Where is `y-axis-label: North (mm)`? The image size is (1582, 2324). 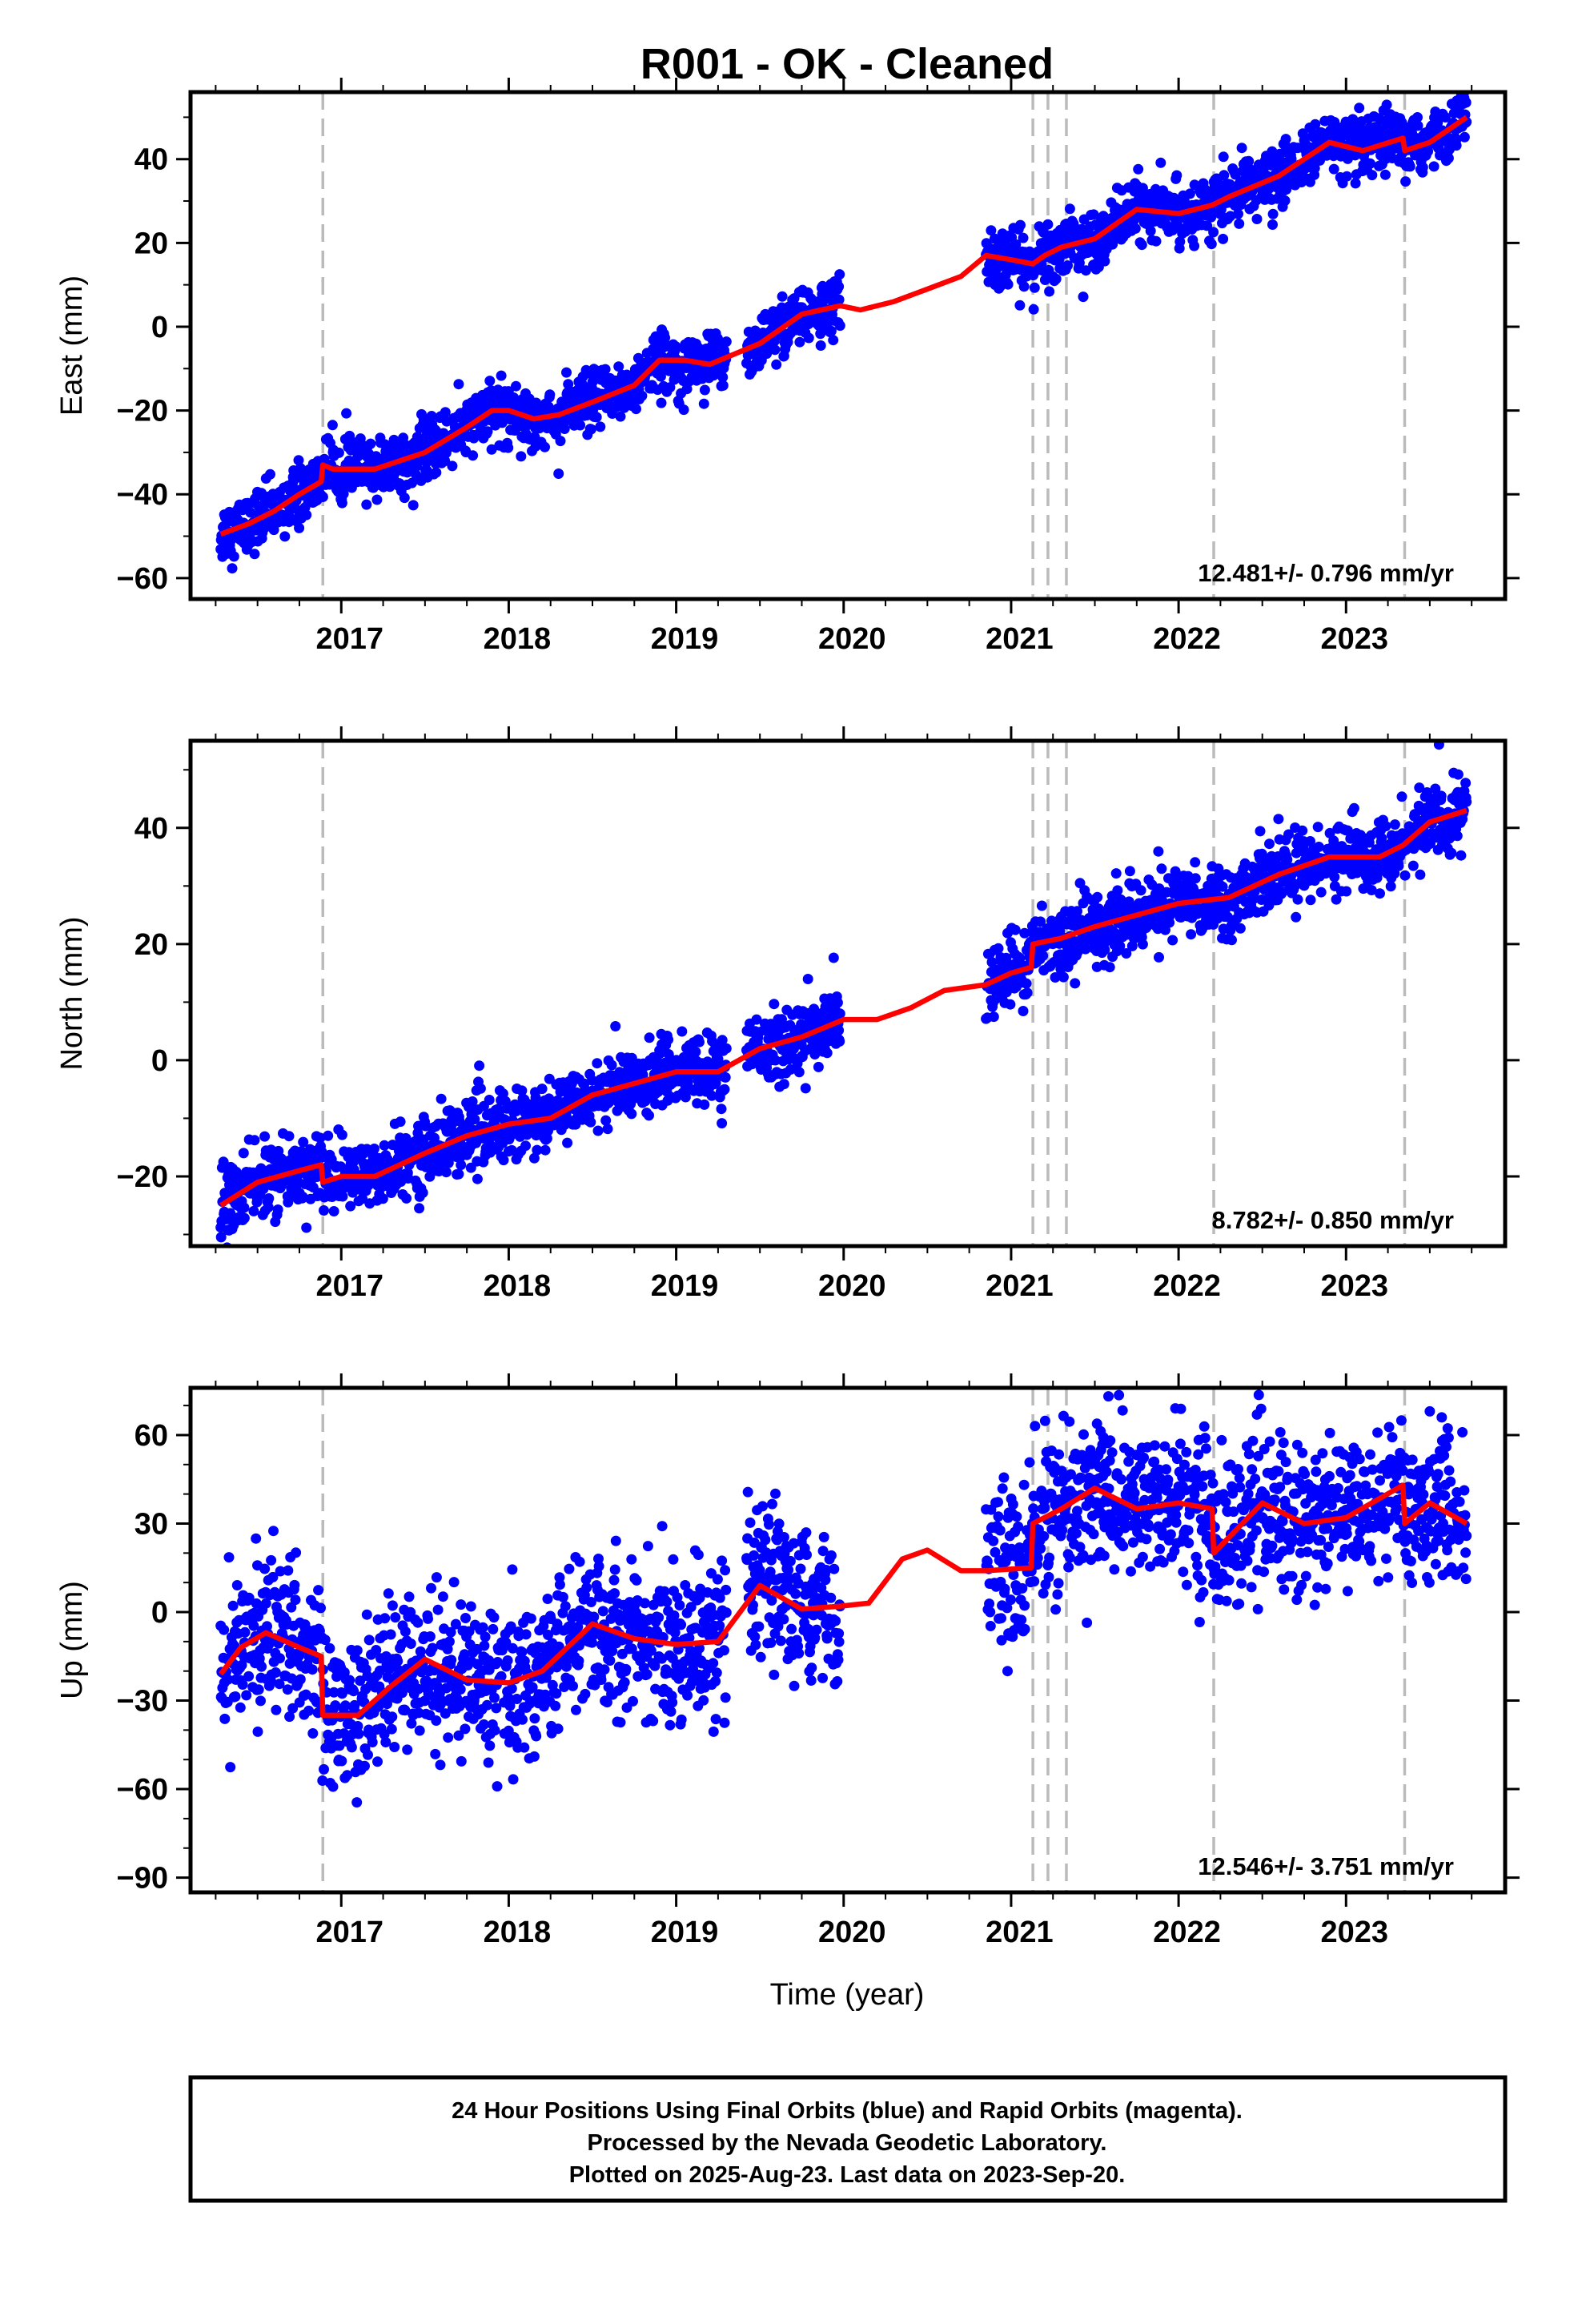 y-axis-label: North (mm) is located at coordinates (72, 993).